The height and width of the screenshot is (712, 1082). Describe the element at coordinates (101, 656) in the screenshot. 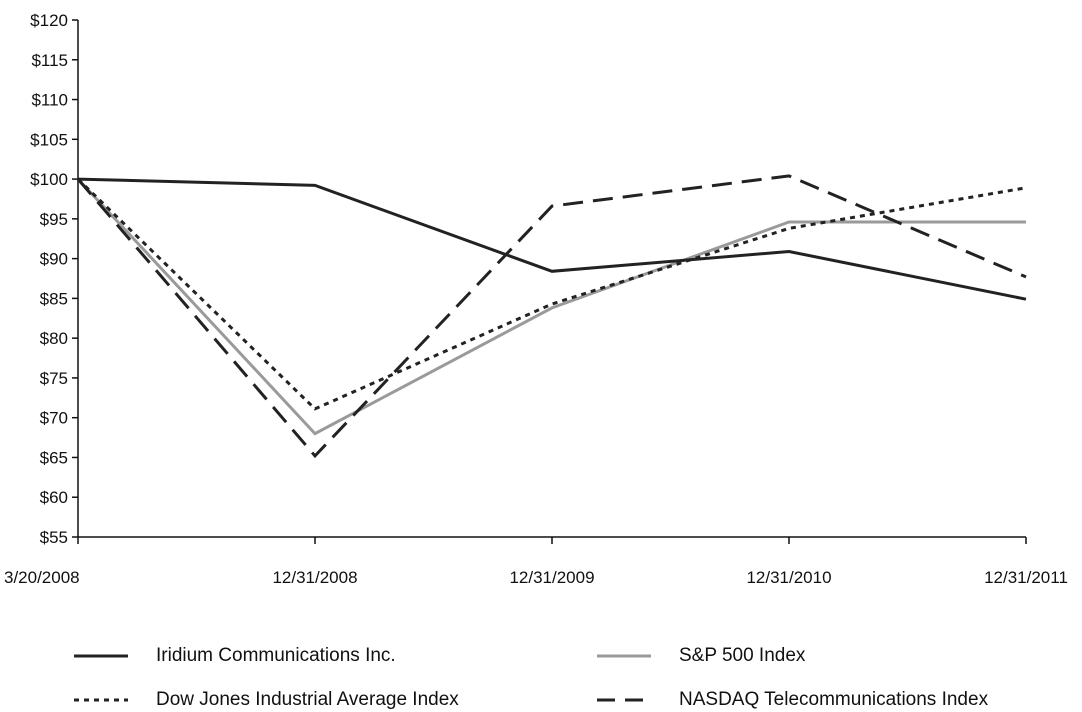

I see `legend-swatch-iridium` at that location.